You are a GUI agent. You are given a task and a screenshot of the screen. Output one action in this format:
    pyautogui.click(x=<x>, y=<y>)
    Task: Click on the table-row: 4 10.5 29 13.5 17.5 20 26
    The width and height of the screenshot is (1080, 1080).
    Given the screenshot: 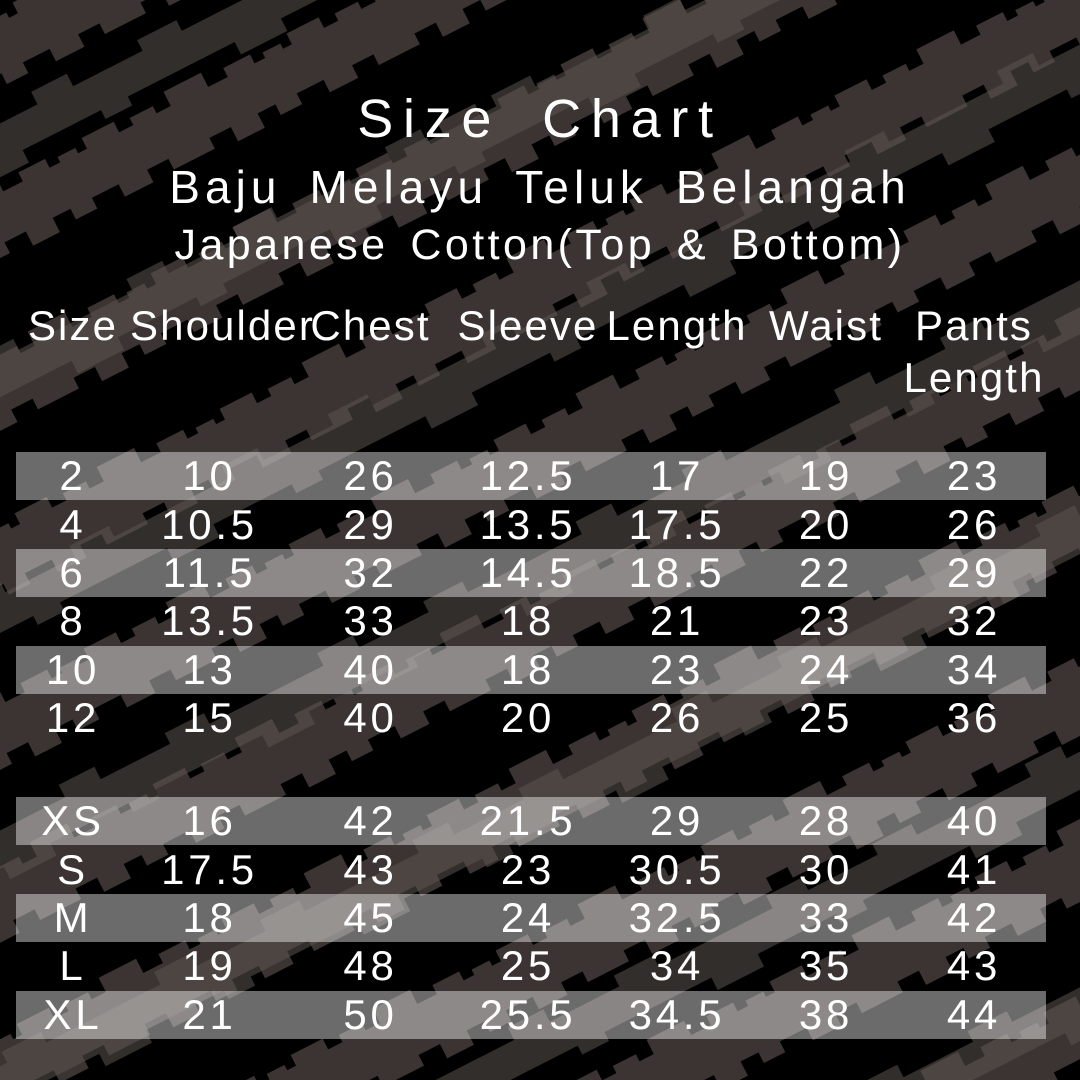 What is the action you would take?
    pyautogui.click(x=531, y=524)
    